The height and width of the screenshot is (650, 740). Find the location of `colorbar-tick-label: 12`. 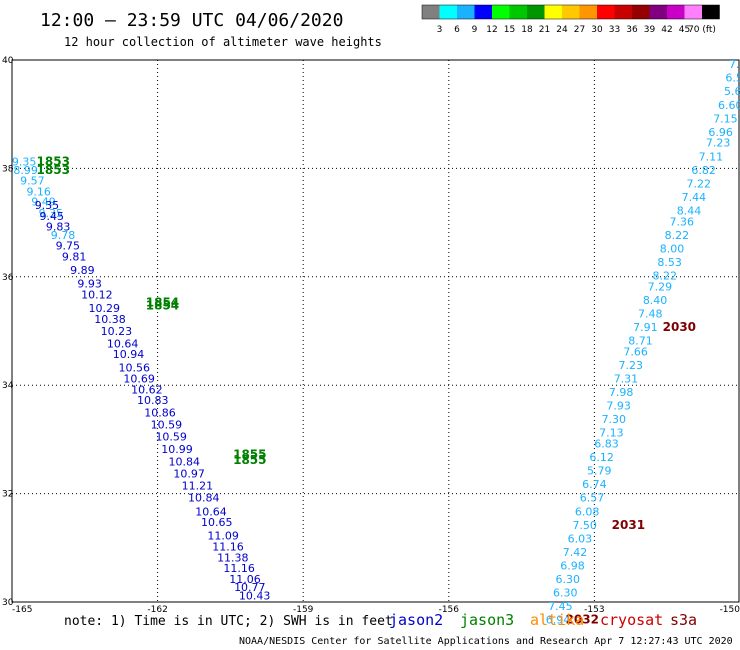

colorbar-tick-label: 12 is located at coordinates (491, 30).